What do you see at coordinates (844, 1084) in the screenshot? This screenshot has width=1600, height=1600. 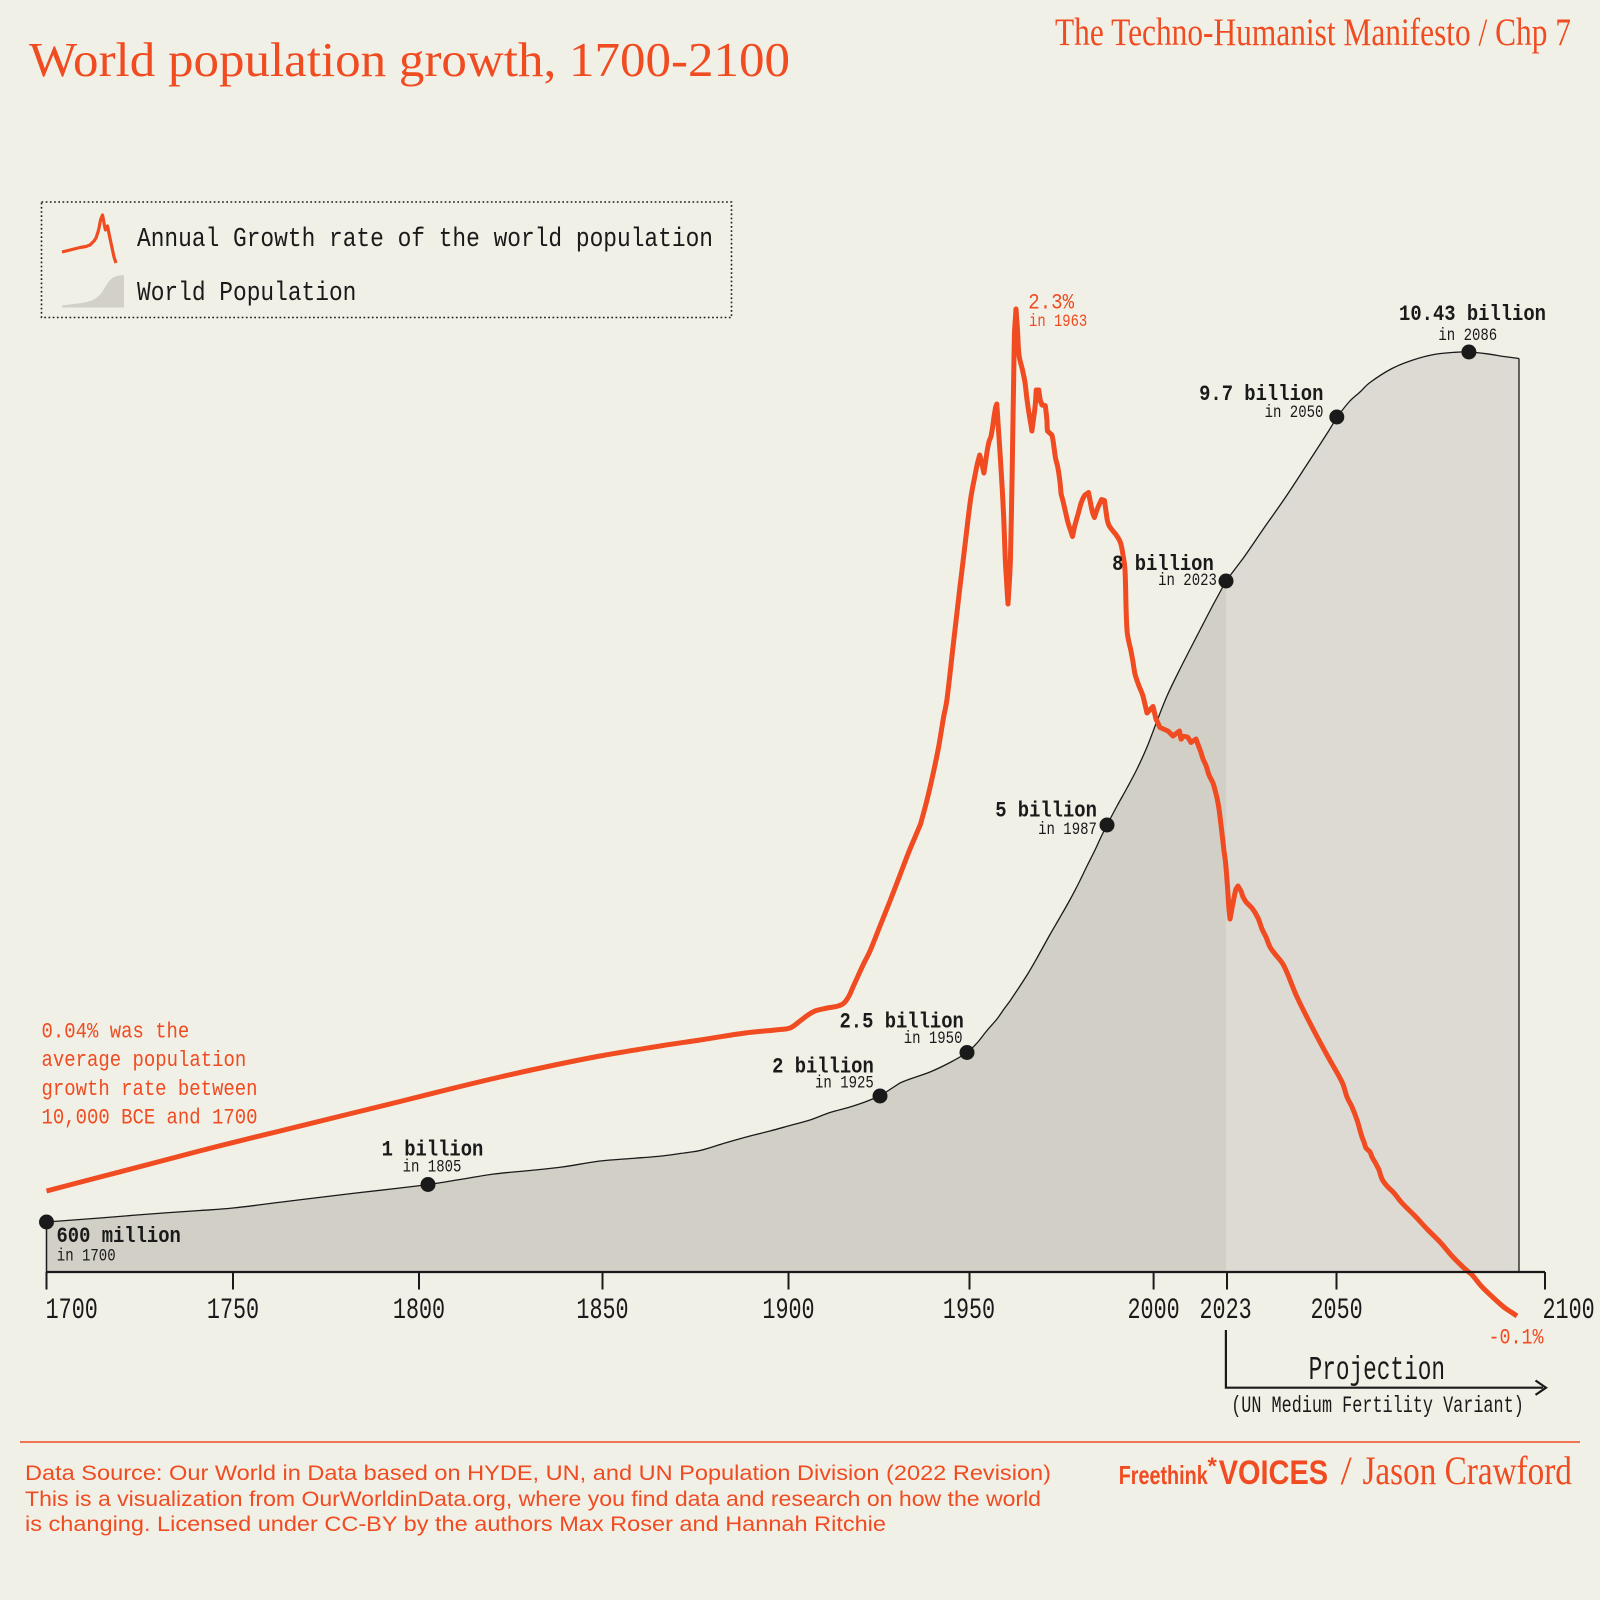 I see `svg-text: in 1925` at bounding box center [844, 1084].